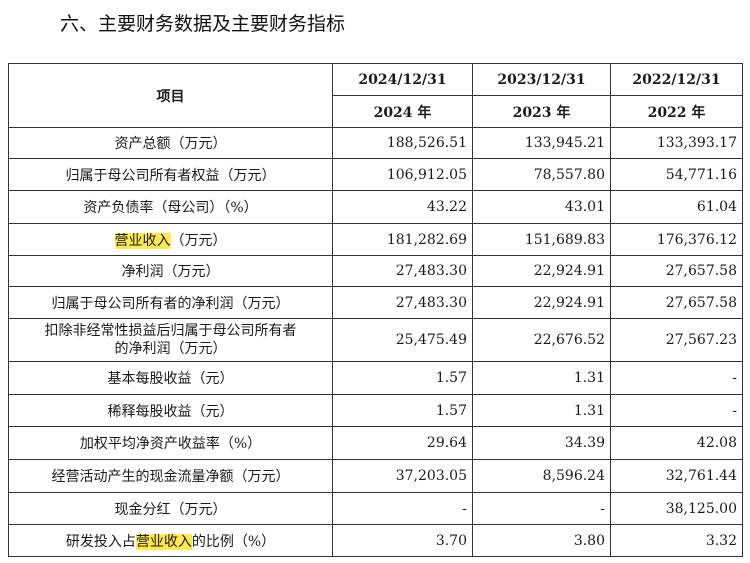  What do you see at coordinates (402, 174) in the screenshot?
I see `cell-value: 106,912.05` at bounding box center [402, 174].